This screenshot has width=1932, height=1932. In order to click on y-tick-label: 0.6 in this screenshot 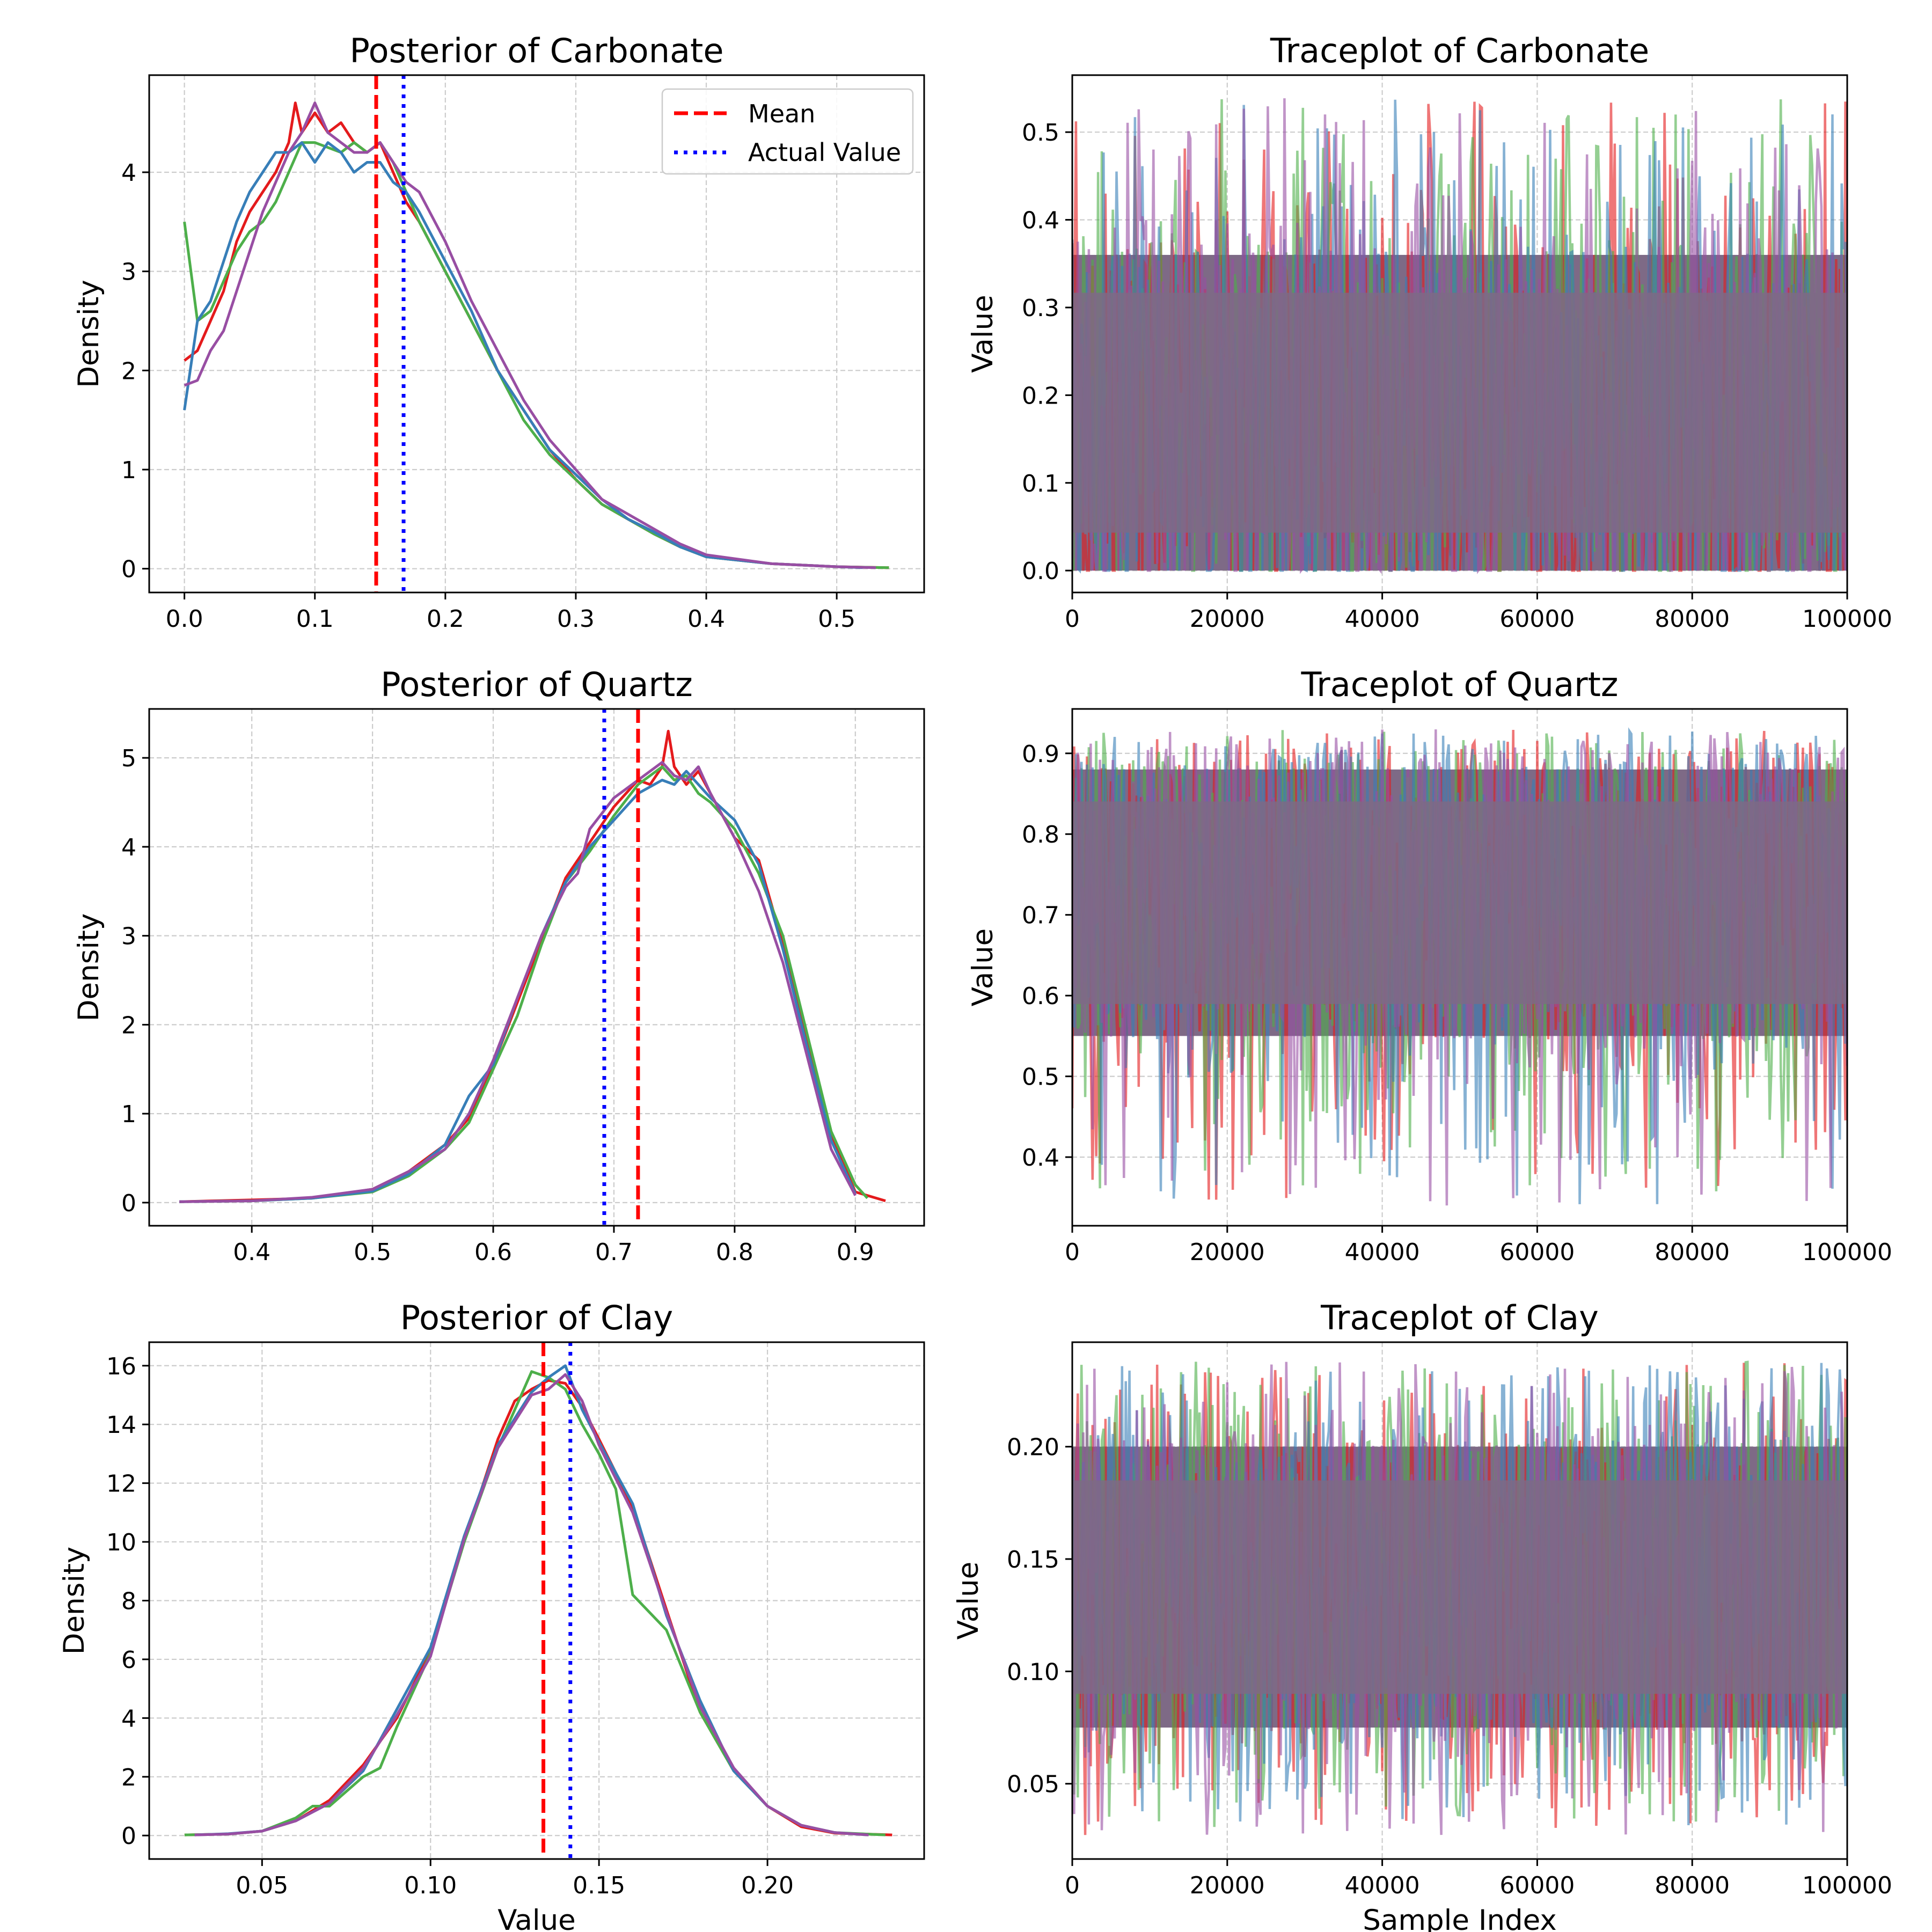, I will do `click(1040, 996)`.